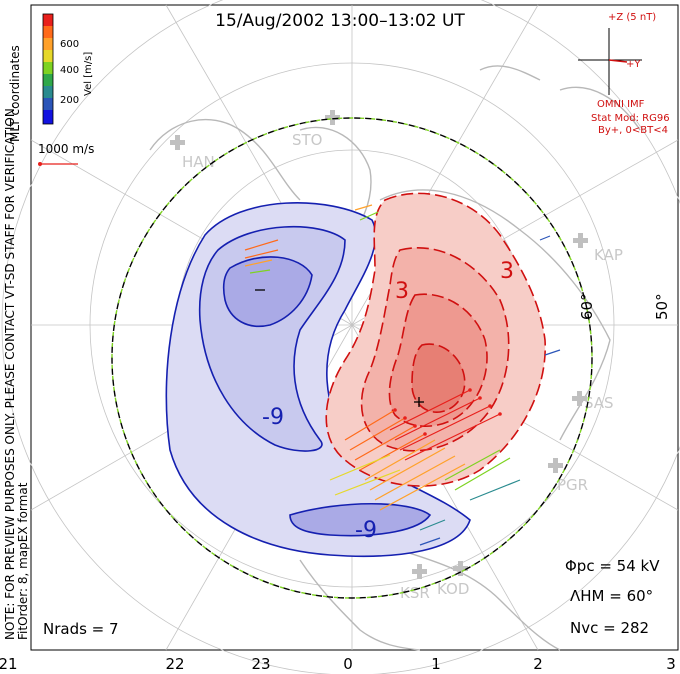  What do you see at coordinates (587, 306) in the screenshot?
I see `latitude-label-60: 60°` at bounding box center [587, 306].